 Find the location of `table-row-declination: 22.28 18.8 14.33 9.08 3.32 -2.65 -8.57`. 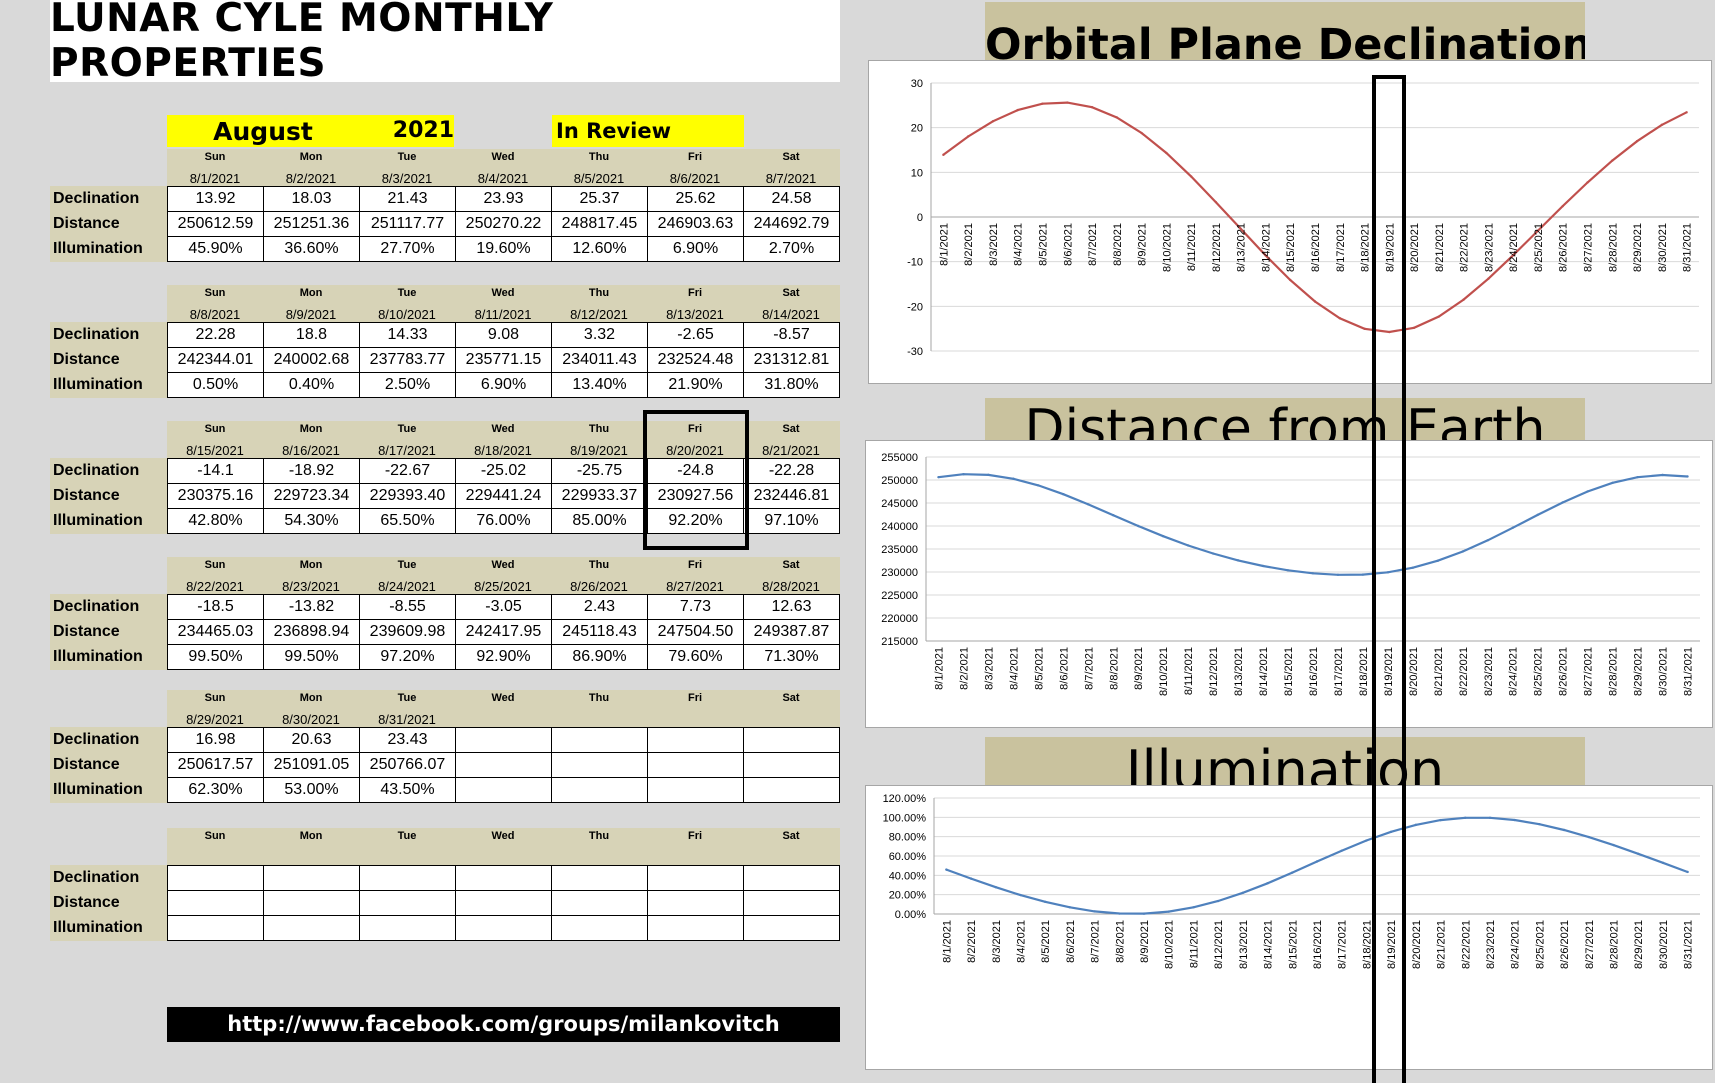

table-row-declination: 22.28 18.8 14.33 9.08 3.32 -2.65 -8.57 is located at coordinates (503, 335).